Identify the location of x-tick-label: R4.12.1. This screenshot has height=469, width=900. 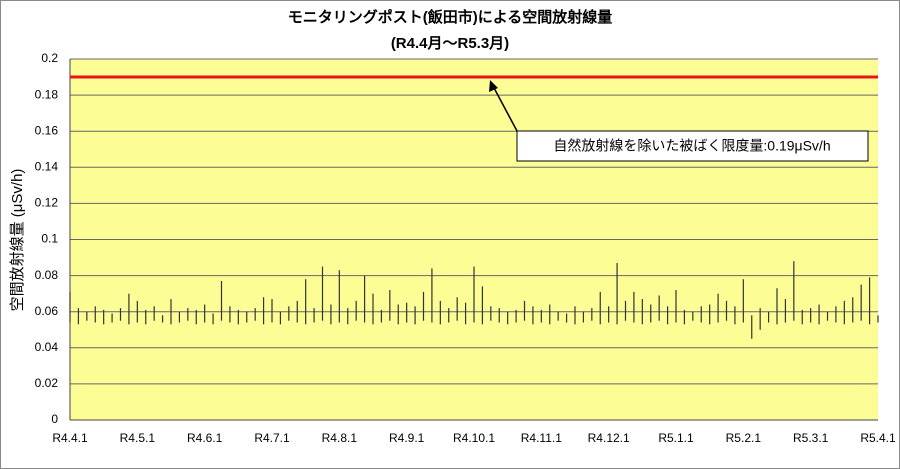
(609, 438).